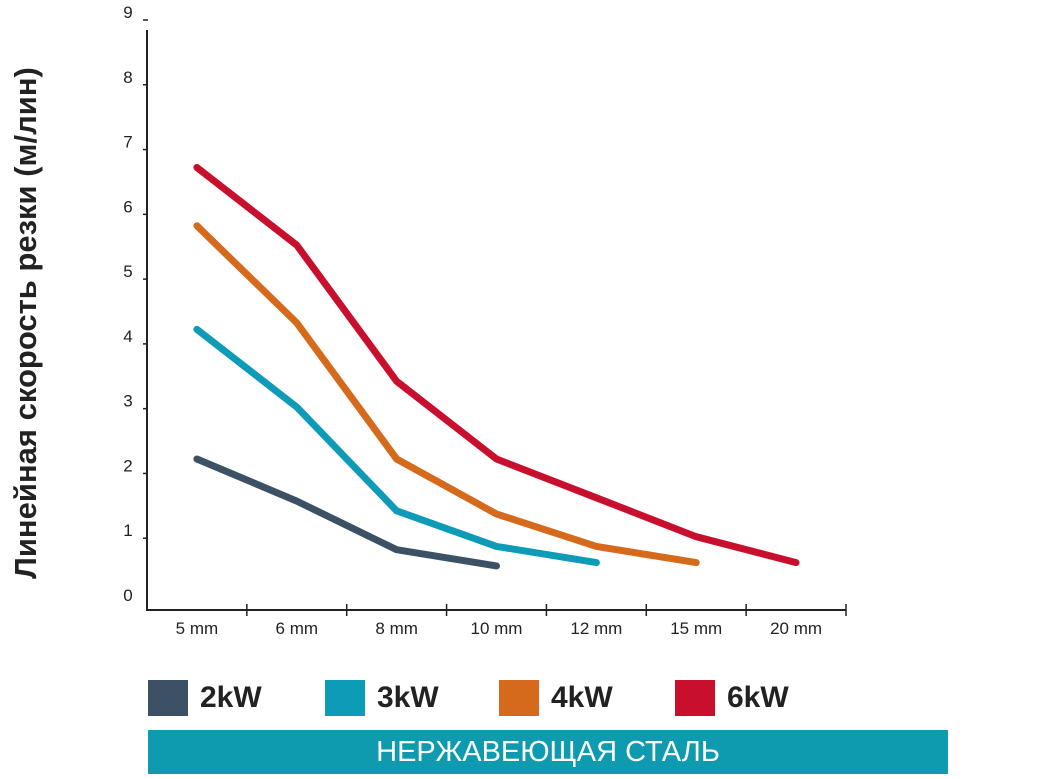  Describe the element at coordinates (25, 323) in the screenshot. I see `y-axis-label: Линейная скорость резки (м/лин)` at that location.